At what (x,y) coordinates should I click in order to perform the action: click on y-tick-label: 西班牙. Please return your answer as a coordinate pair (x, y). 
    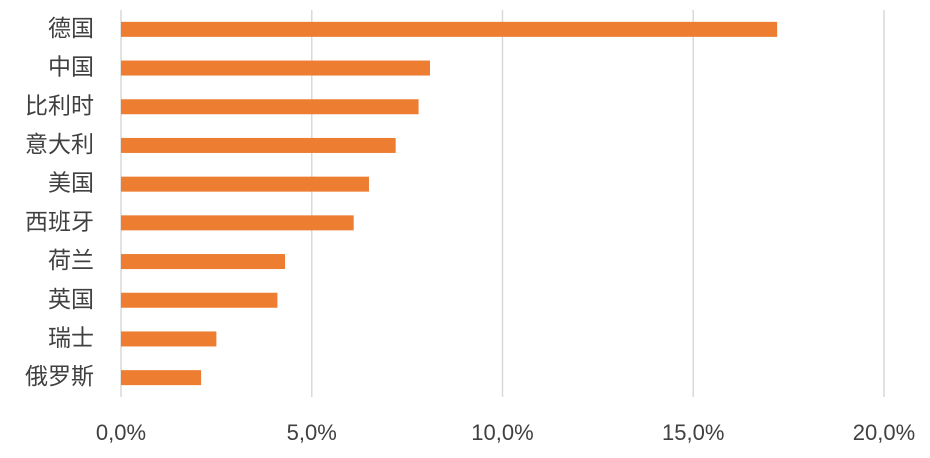
    Looking at the image, I should click on (59, 222).